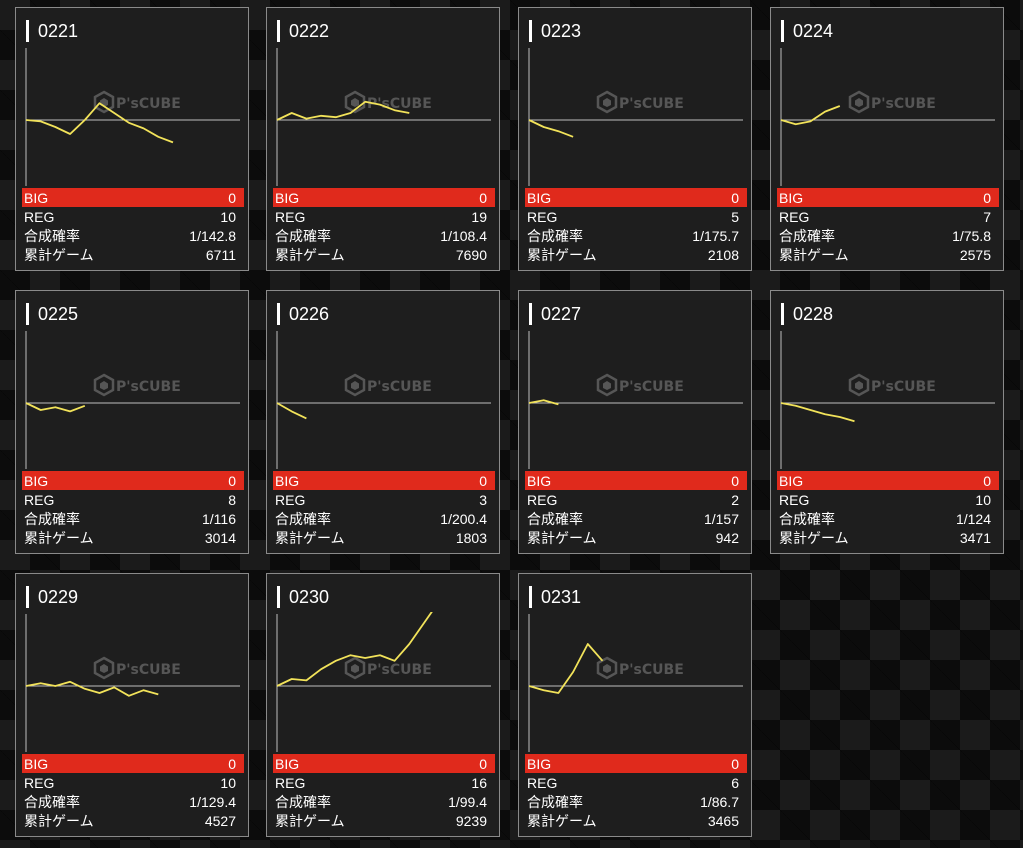 The width and height of the screenshot is (1023, 848). Describe the element at coordinates (384, 254) in the screenshot. I see `games-row: 累計ゲーム 7690` at that location.